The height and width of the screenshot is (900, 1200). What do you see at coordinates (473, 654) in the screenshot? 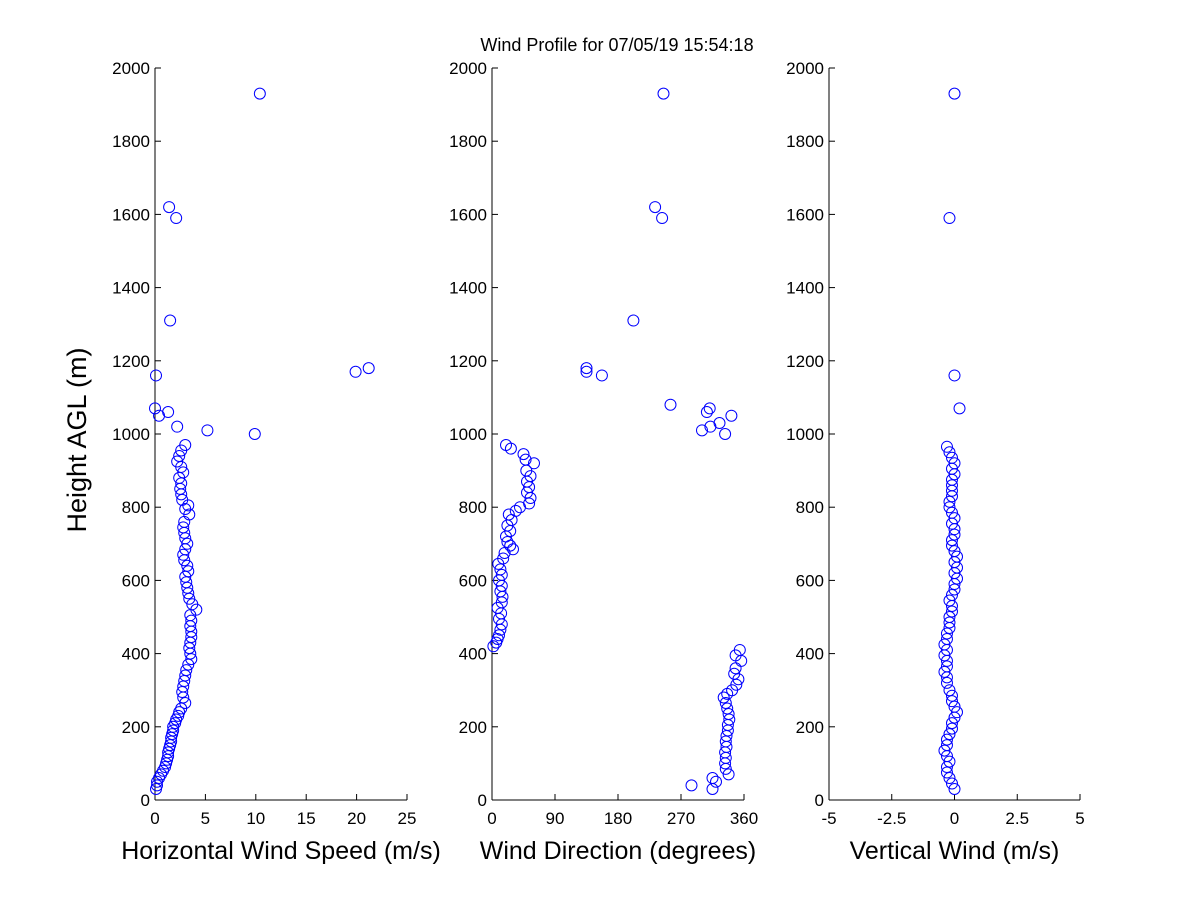
I see `y-tick-label-direction: 400` at bounding box center [473, 654].